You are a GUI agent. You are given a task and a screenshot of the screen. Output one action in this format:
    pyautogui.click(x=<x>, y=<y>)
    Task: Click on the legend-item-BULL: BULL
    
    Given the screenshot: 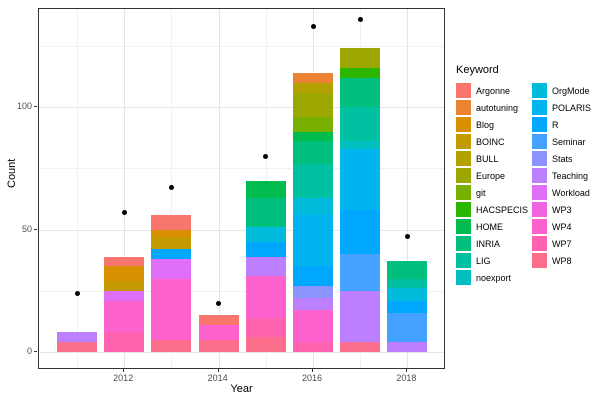 What is the action you would take?
    pyautogui.click(x=492, y=158)
    